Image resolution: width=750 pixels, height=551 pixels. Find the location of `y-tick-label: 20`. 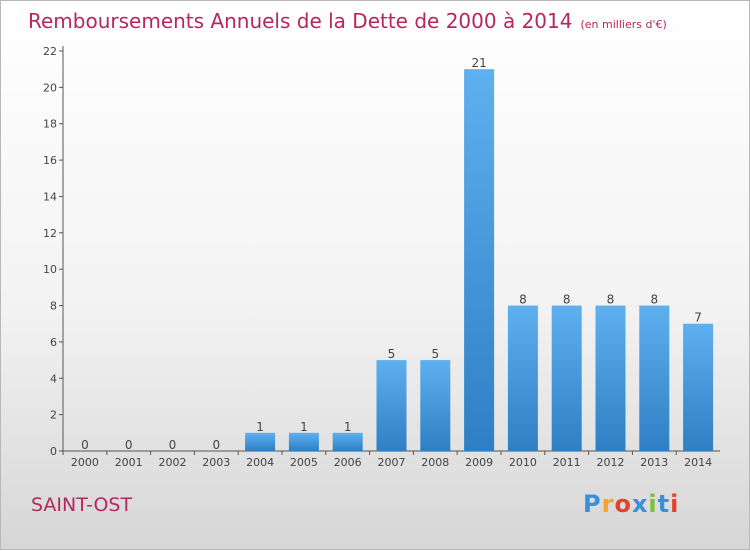

y-tick-label: 20 is located at coordinates (50, 87).